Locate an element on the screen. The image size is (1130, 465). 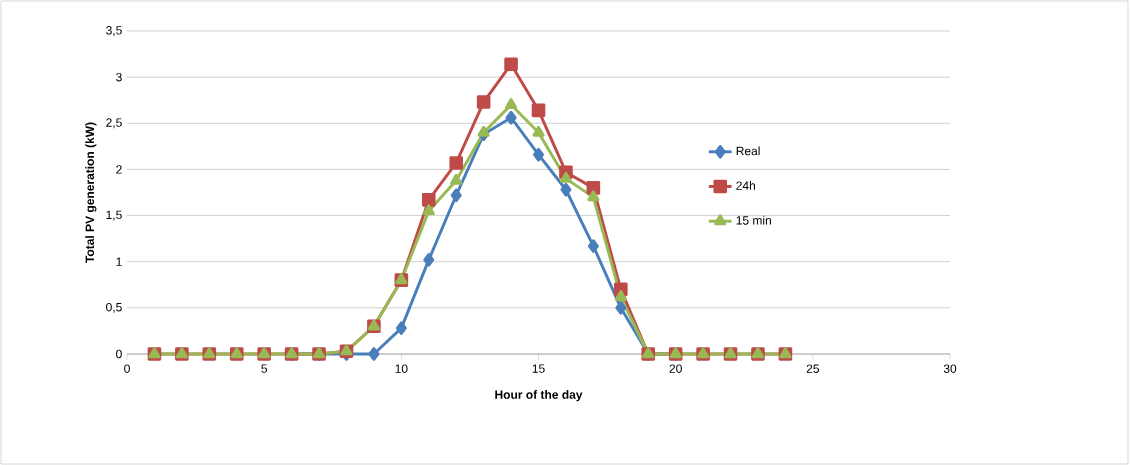
x-tick-label: 10 is located at coordinates (401, 368).